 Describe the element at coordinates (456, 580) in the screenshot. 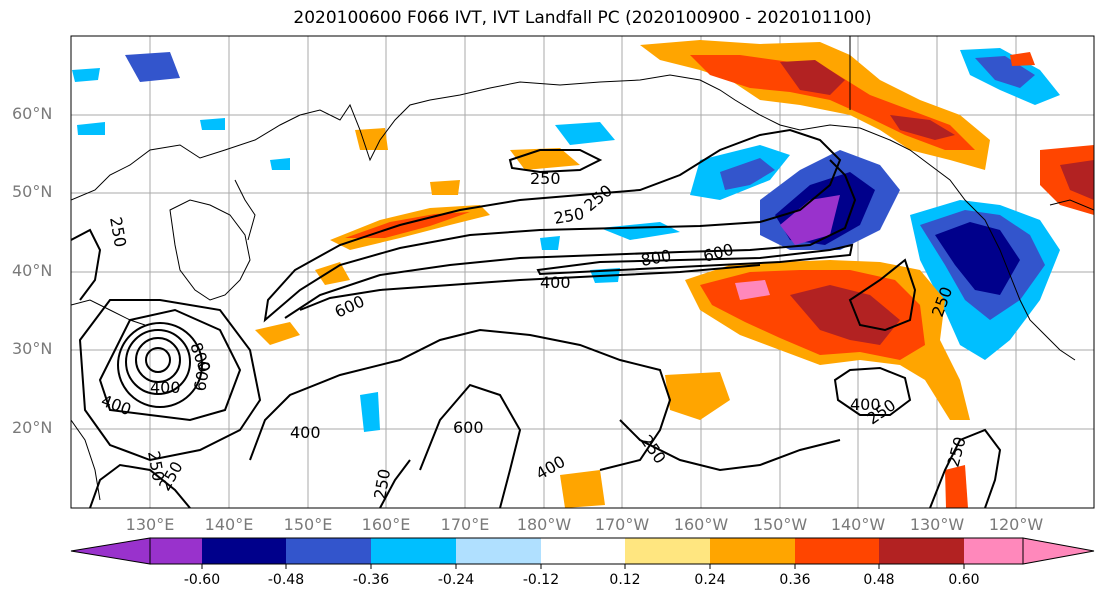

I see `colorbar-tick-label: -0.24` at that location.